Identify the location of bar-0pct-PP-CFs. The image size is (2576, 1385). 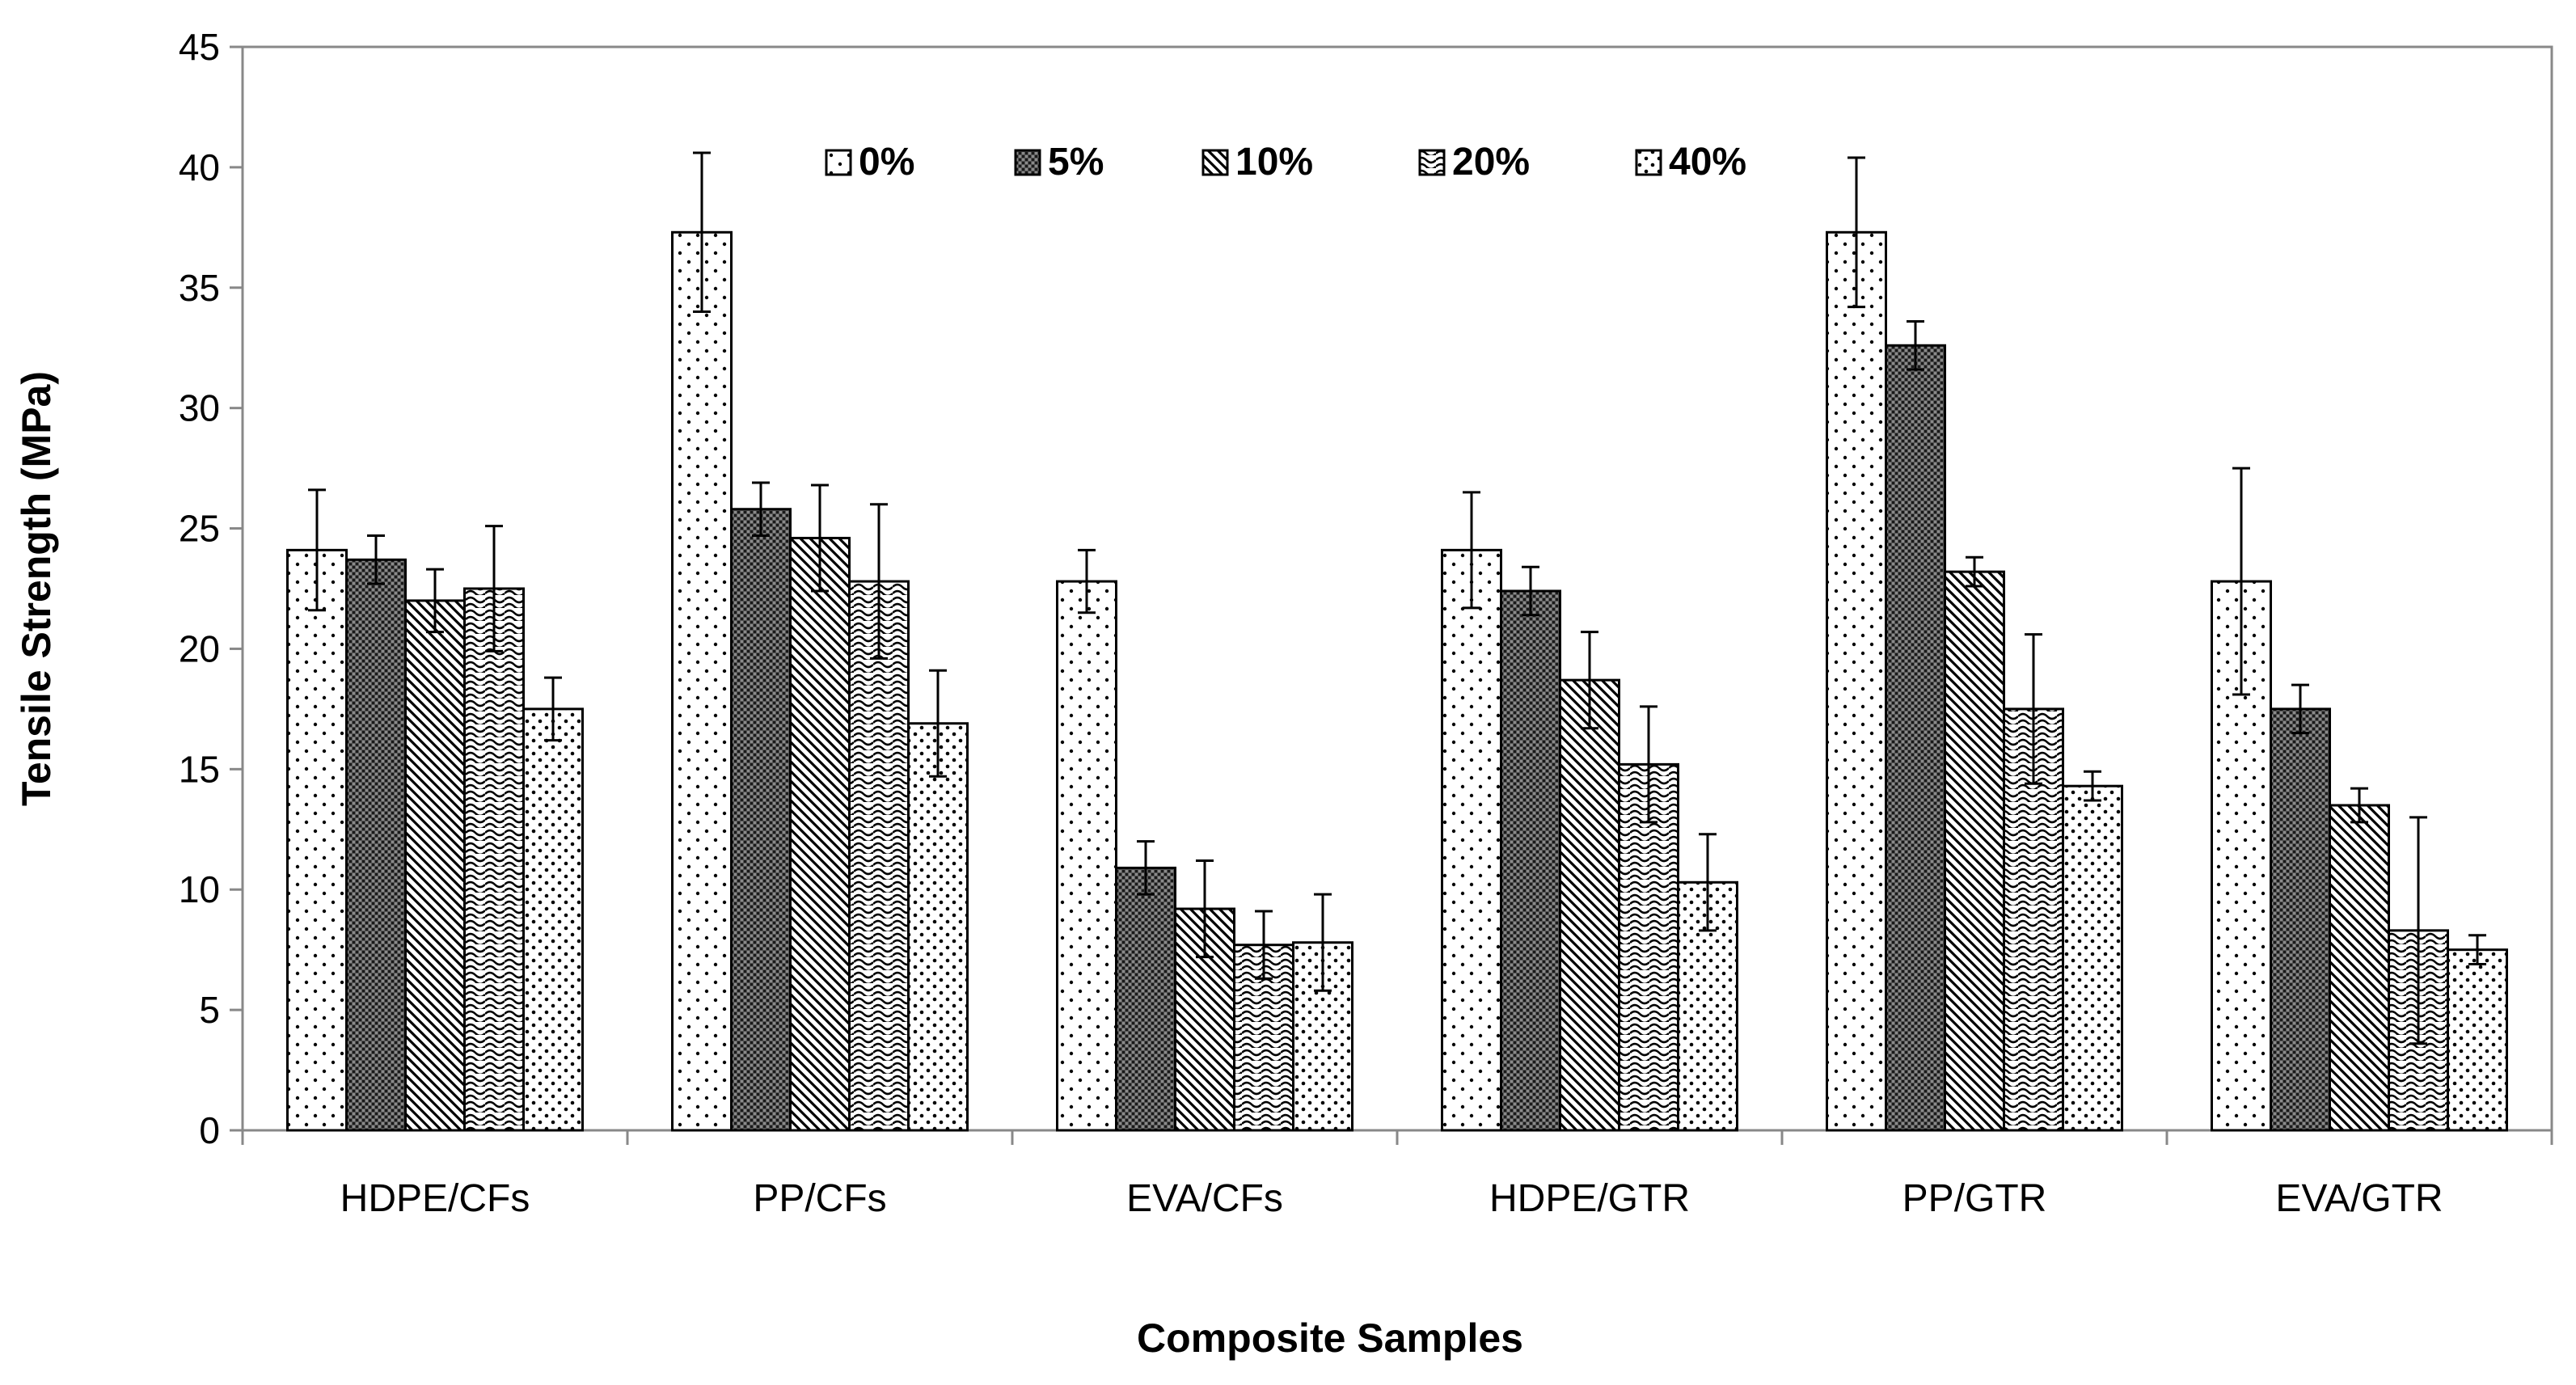
(702, 681).